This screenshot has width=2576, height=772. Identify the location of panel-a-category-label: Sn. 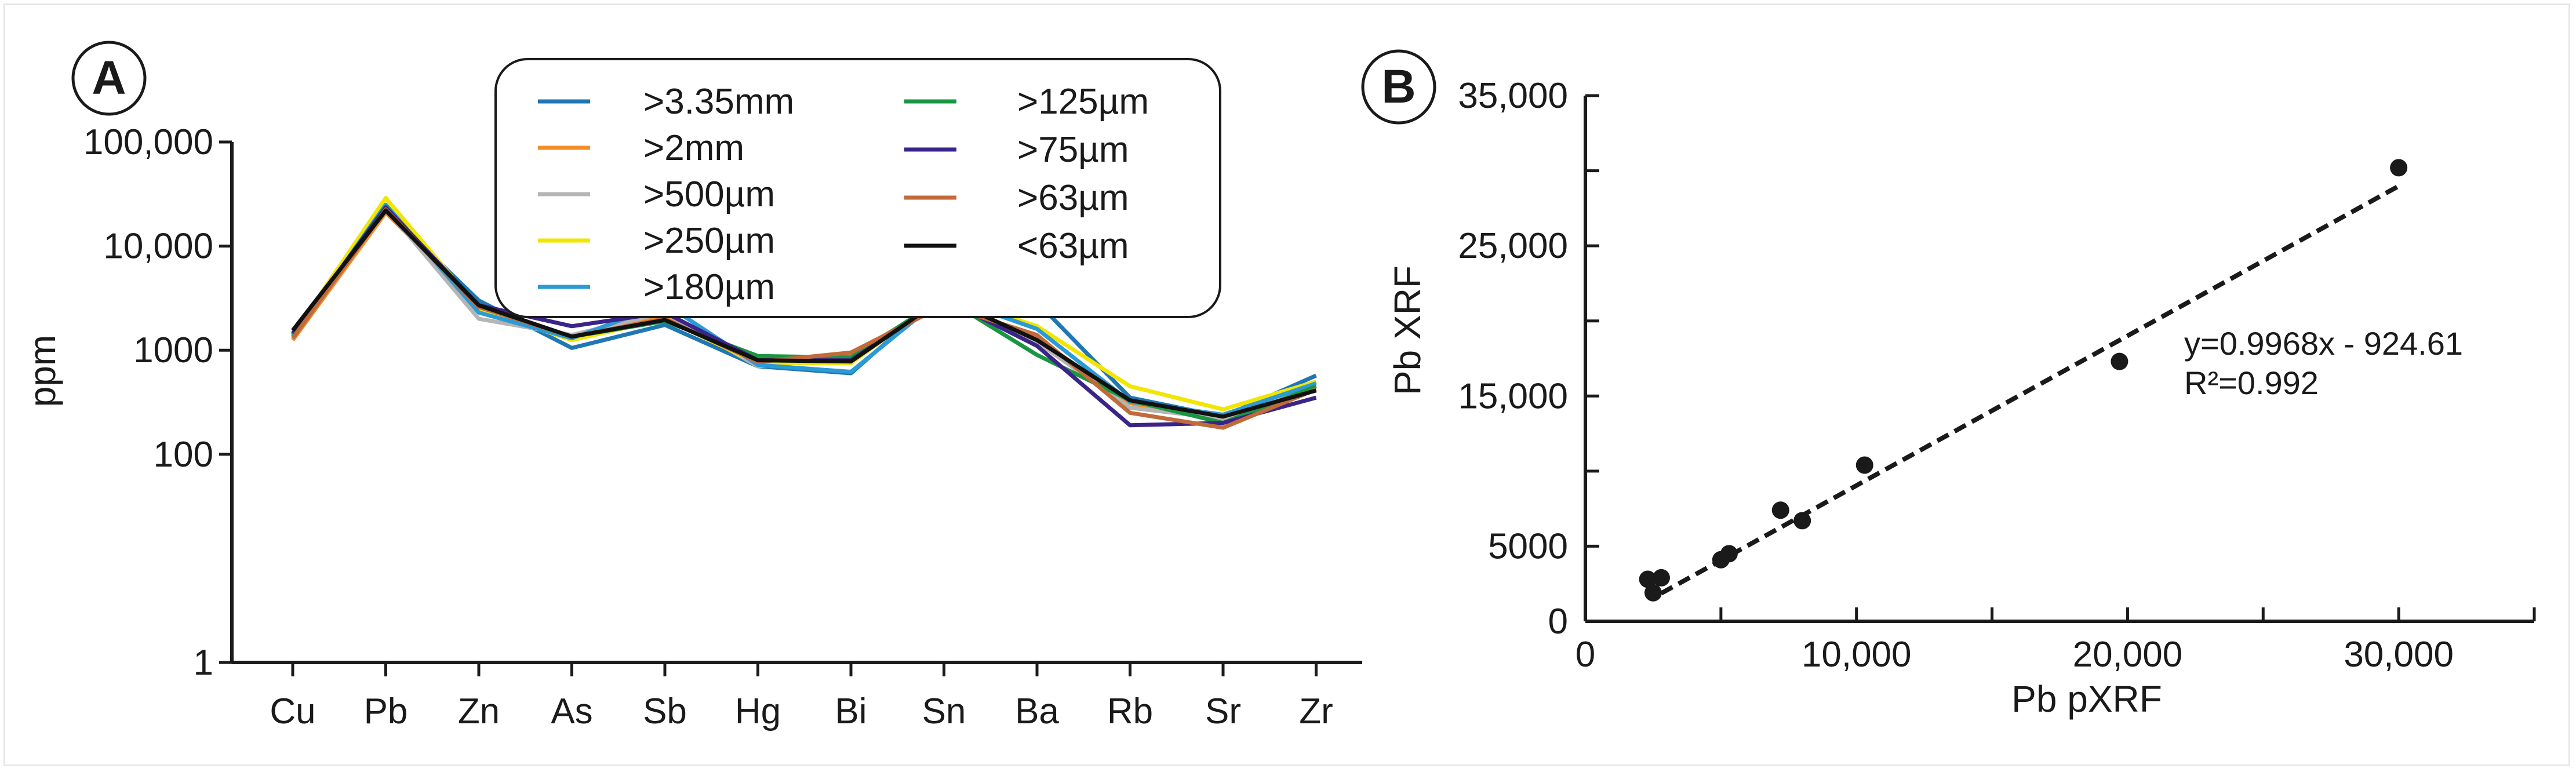
(944, 711).